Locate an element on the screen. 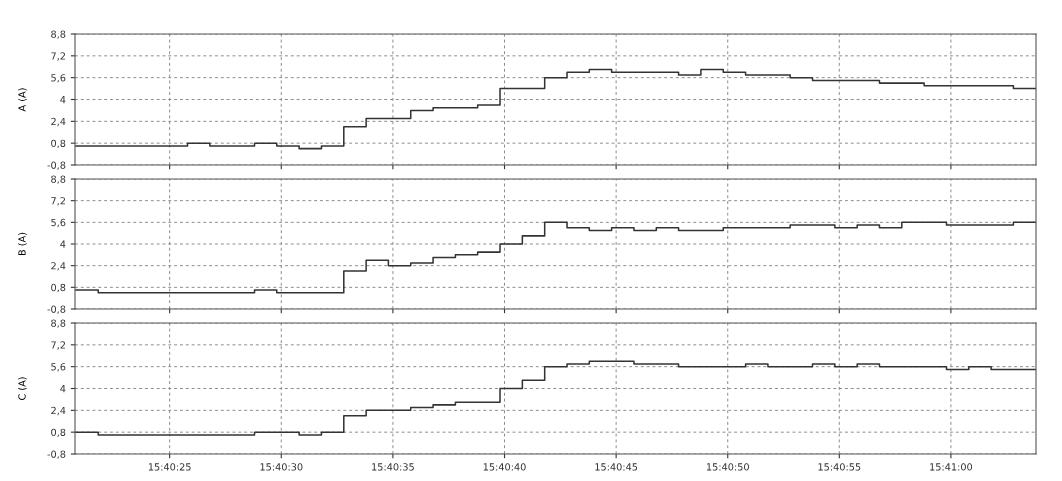 The image size is (1062, 481). x-tick-label: 15:40:40 is located at coordinates (504, 467).